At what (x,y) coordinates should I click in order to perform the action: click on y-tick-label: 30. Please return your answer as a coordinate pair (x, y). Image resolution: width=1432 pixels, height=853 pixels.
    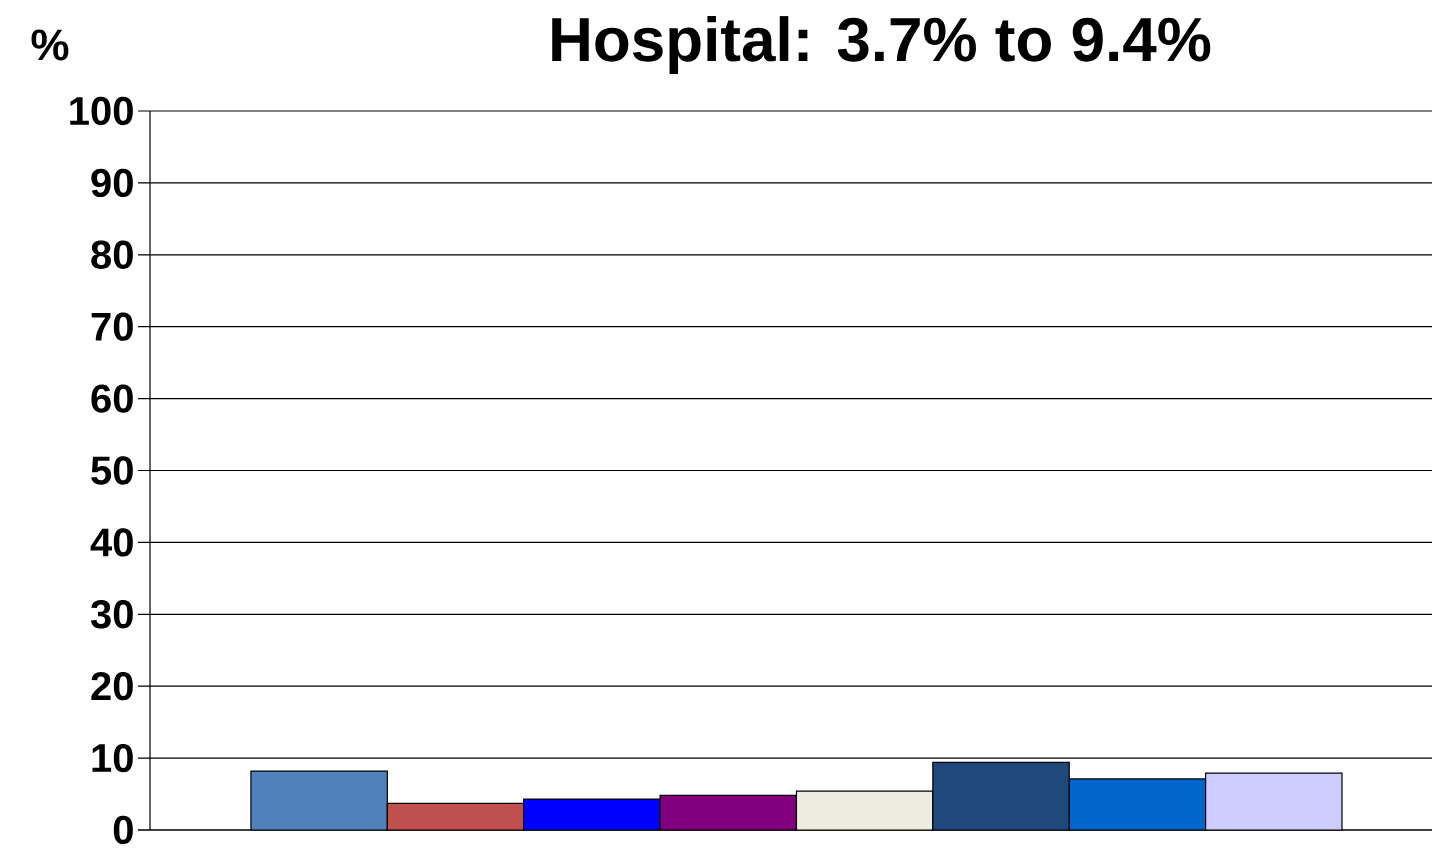
    Looking at the image, I should click on (111, 614).